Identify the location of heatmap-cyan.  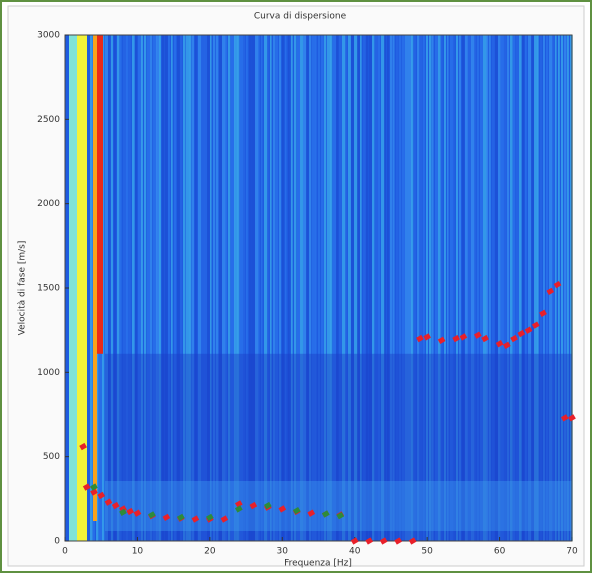
(73, 288).